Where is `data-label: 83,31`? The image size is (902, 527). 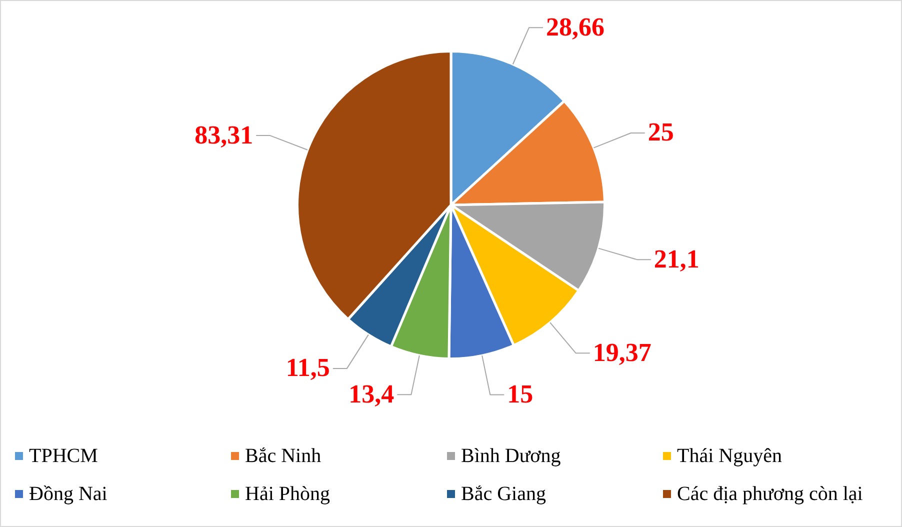 data-label: 83,31 is located at coordinates (224, 135).